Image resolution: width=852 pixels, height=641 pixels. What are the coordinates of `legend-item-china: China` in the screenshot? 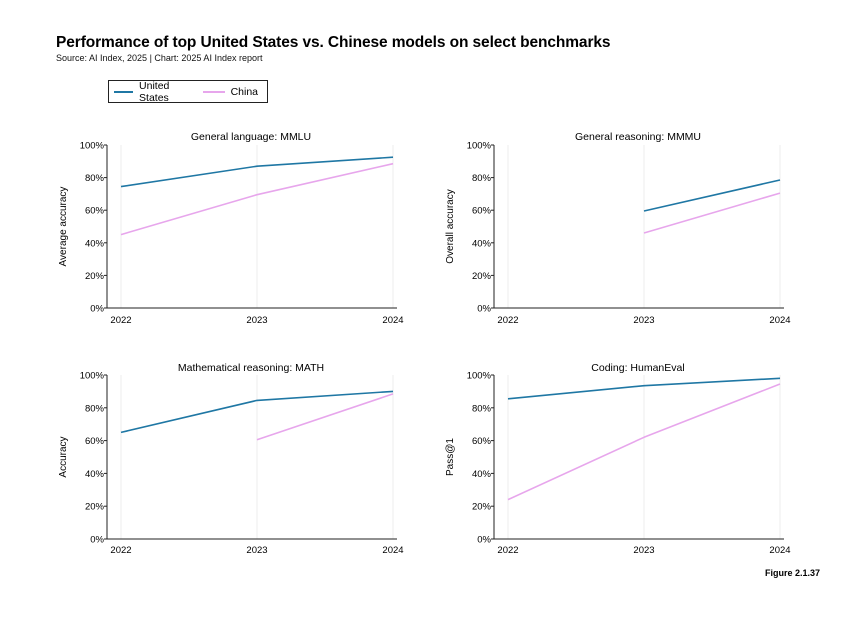 It's located at (230, 91).